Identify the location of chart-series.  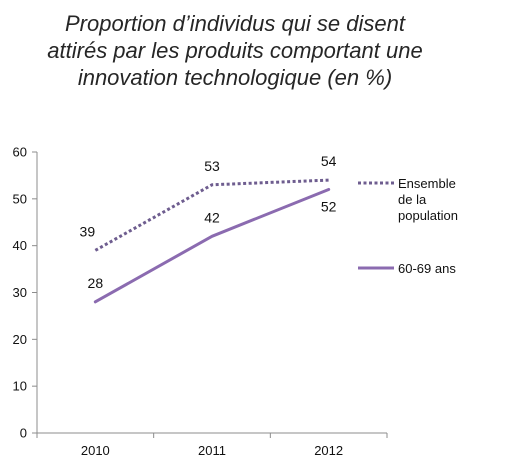
(212, 241).